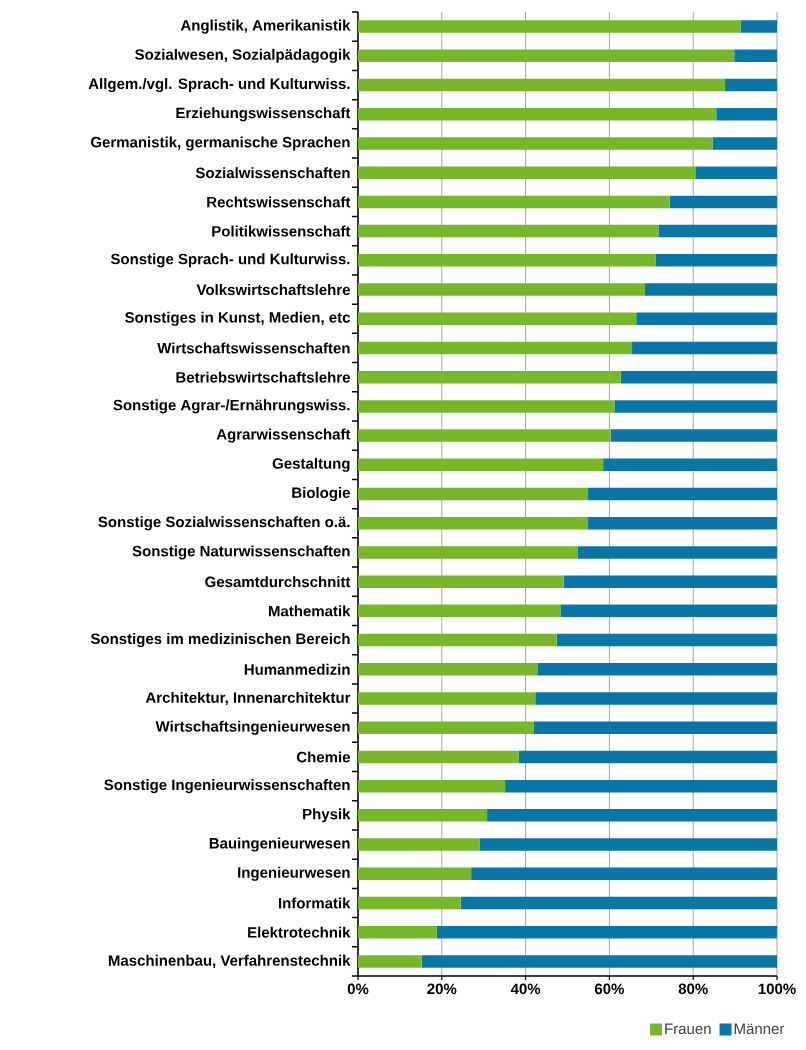  Describe the element at coordinates (314, 903) in the screenshot. I see `y-tick-label: Informatik` at that location.